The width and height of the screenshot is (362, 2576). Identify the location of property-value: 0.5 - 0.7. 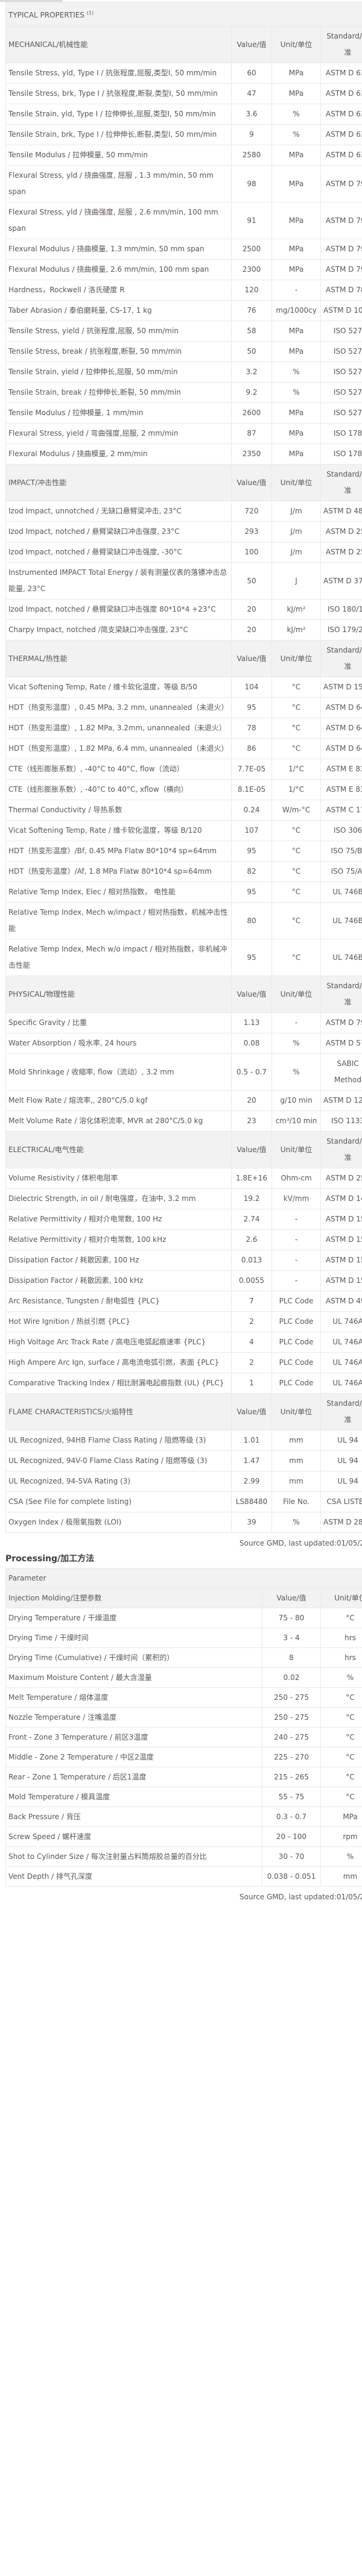
(252, 1072).